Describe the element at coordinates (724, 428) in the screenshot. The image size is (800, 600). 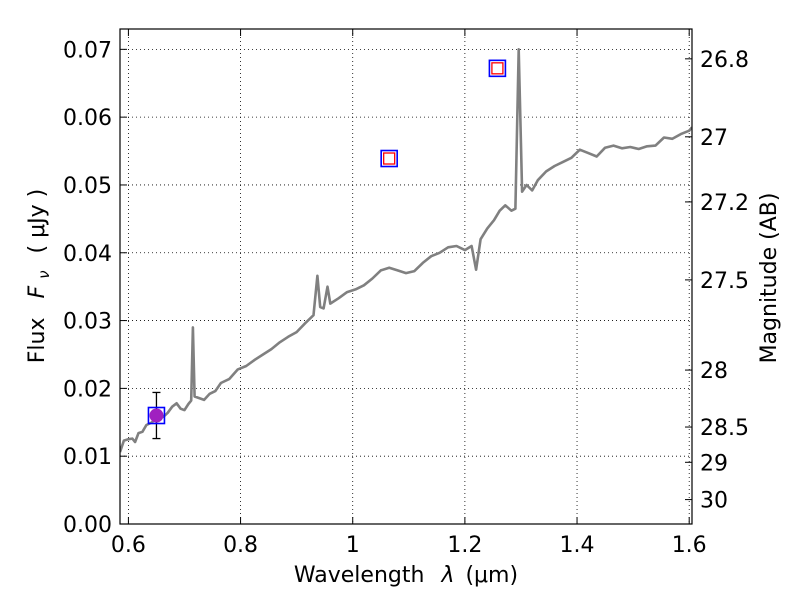
I see `y2-tick-label: 28.5` at that location.